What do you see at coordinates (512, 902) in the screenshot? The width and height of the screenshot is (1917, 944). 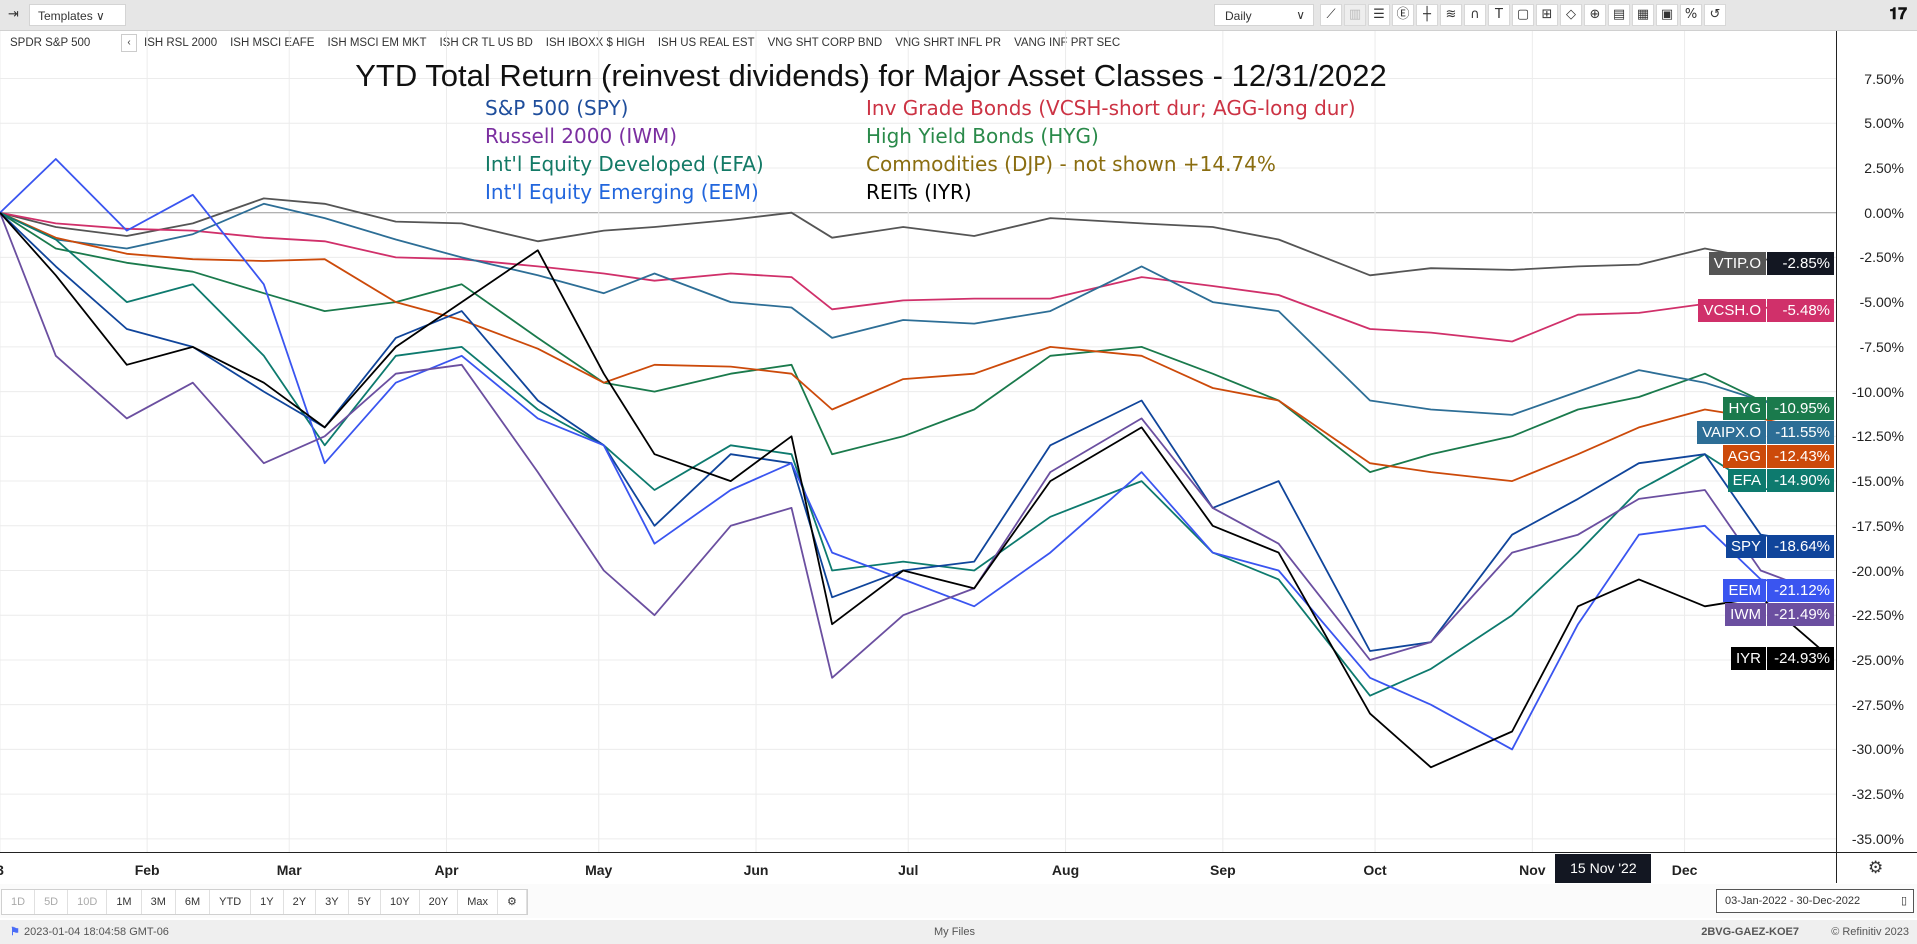 I see `range-settings-icon: ⚙` at bounding box center [512, 902].